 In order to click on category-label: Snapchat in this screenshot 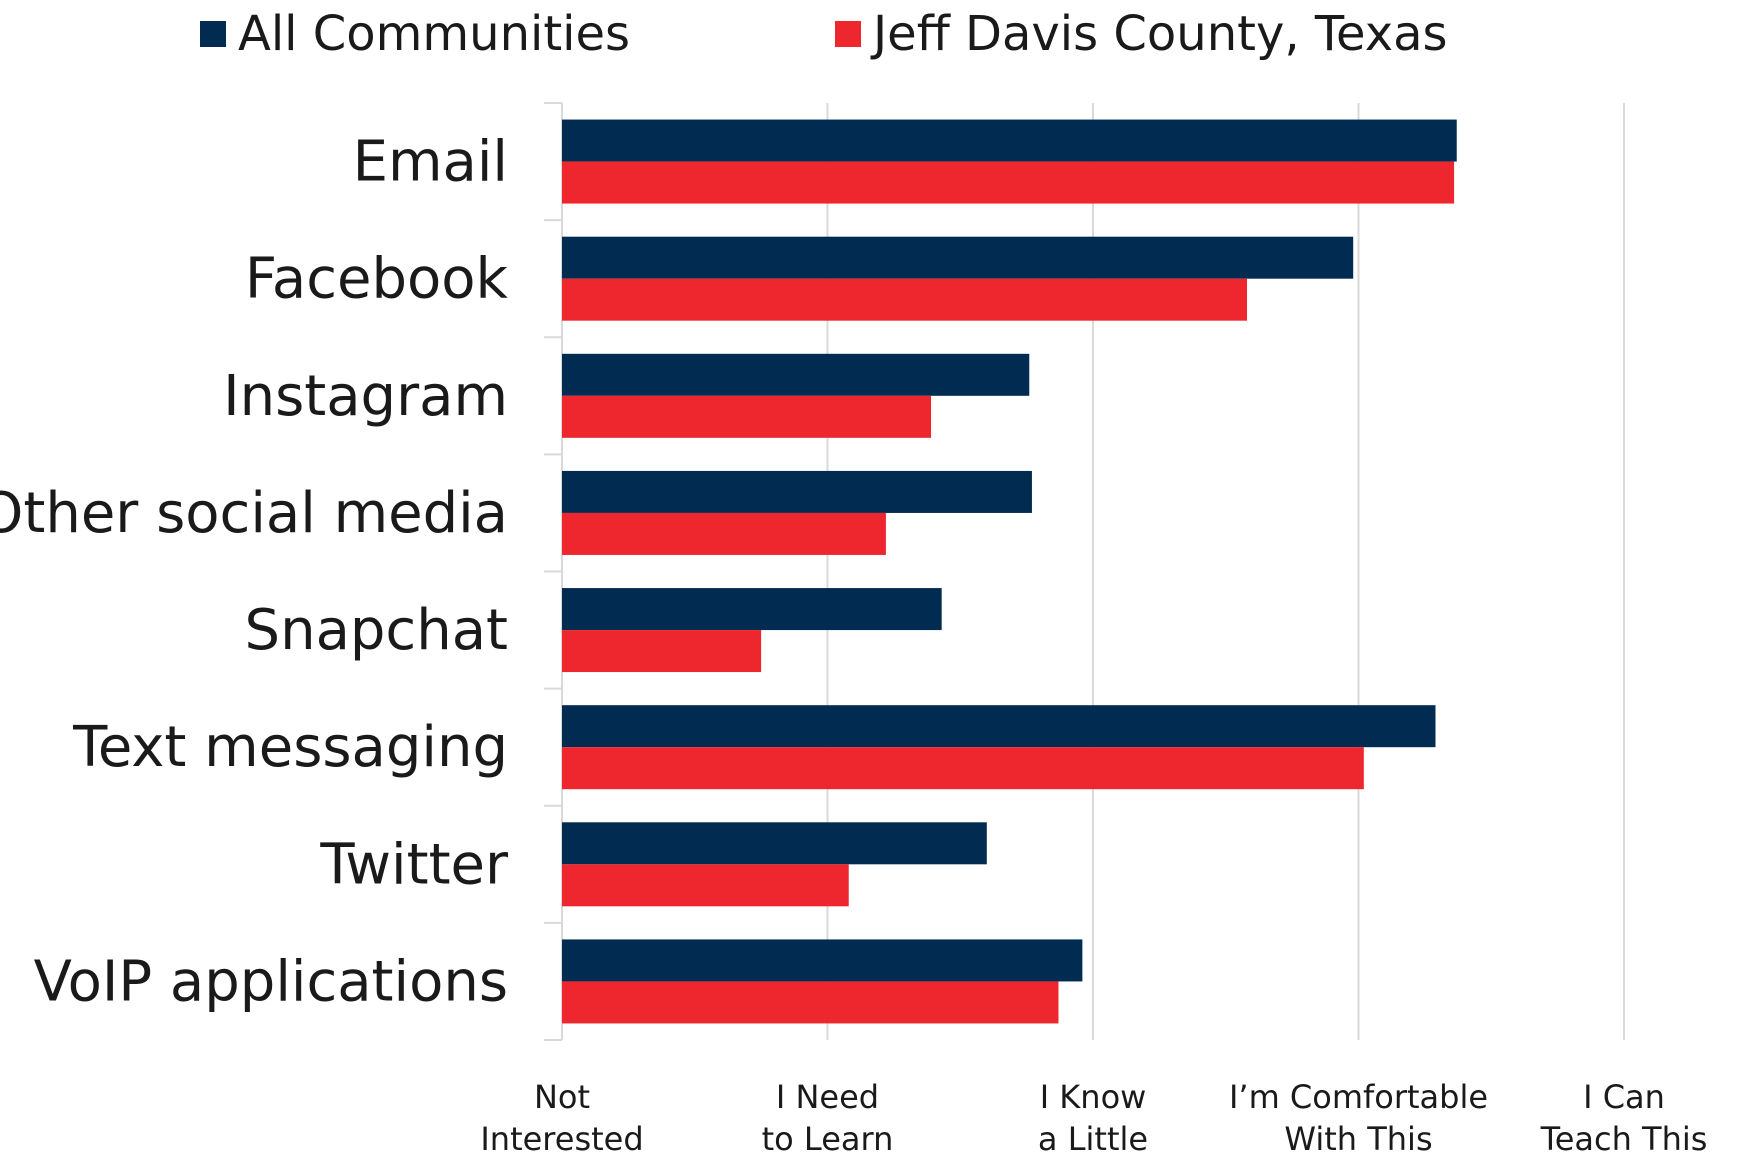, I will do `click(376, 630)`.